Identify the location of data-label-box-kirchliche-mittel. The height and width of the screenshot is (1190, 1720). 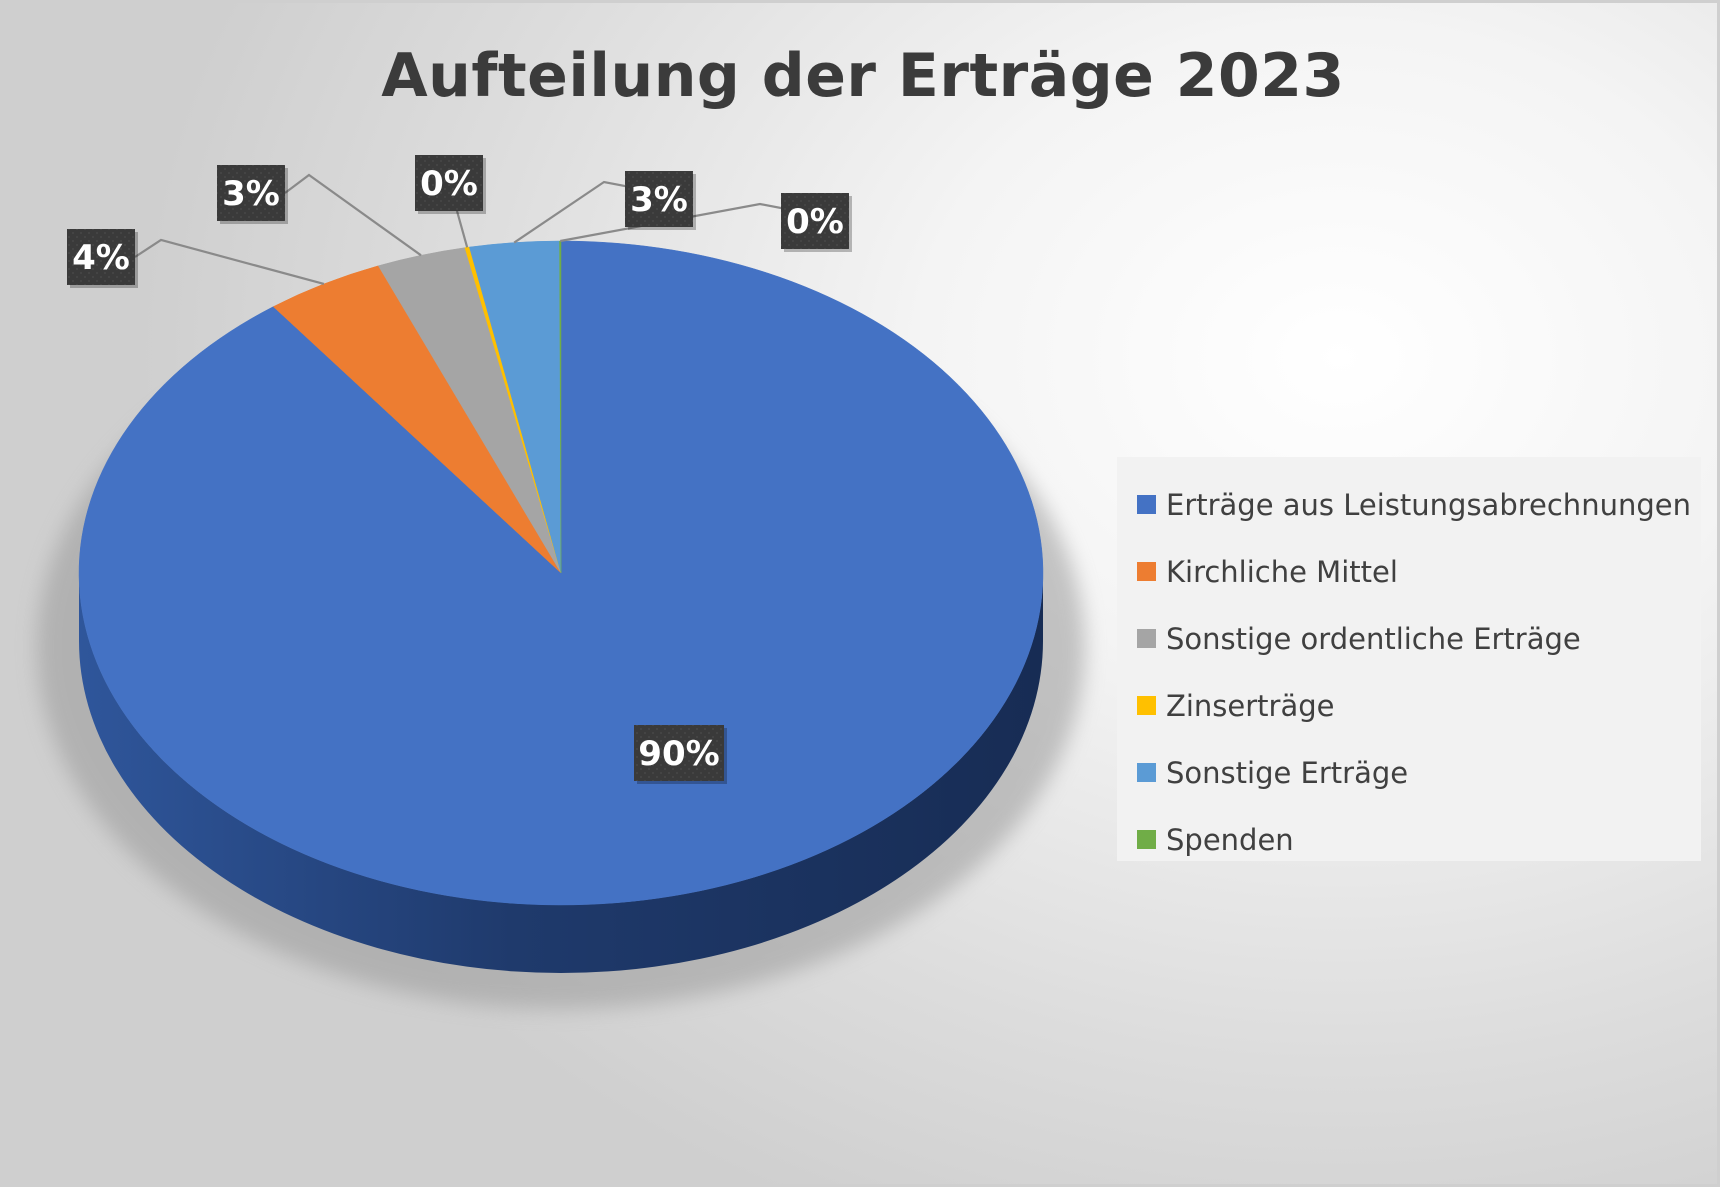
(101, 257).